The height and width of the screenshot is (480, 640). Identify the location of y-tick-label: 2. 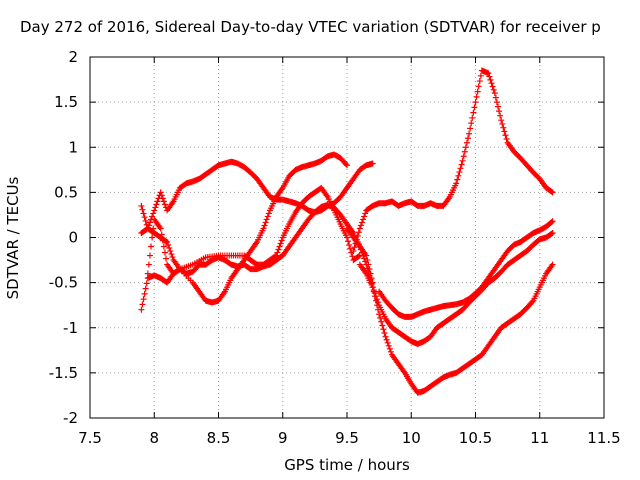
(73, 57).